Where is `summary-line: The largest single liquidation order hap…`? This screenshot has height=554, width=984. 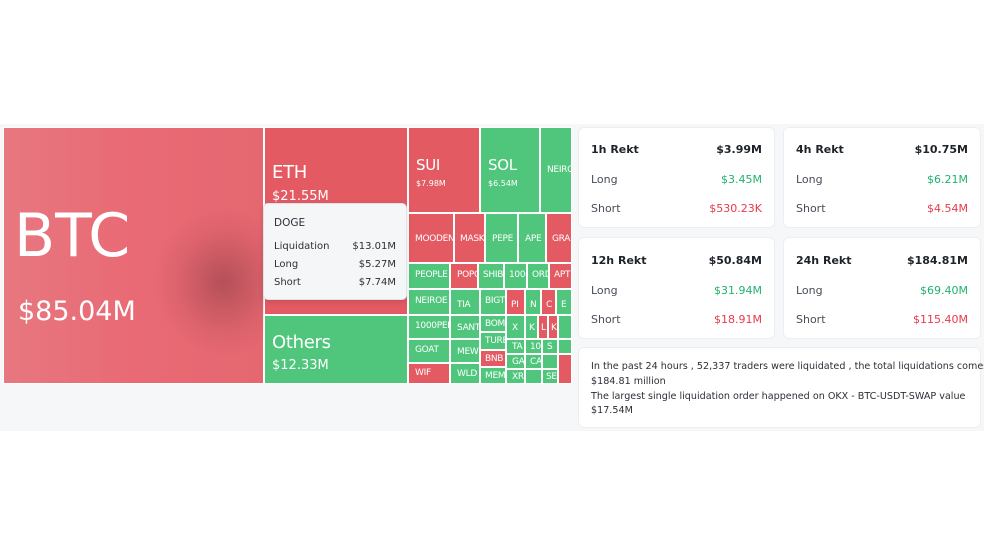 summary-line: The largest single liquidation order hap… is located at coordinates (778, 396).